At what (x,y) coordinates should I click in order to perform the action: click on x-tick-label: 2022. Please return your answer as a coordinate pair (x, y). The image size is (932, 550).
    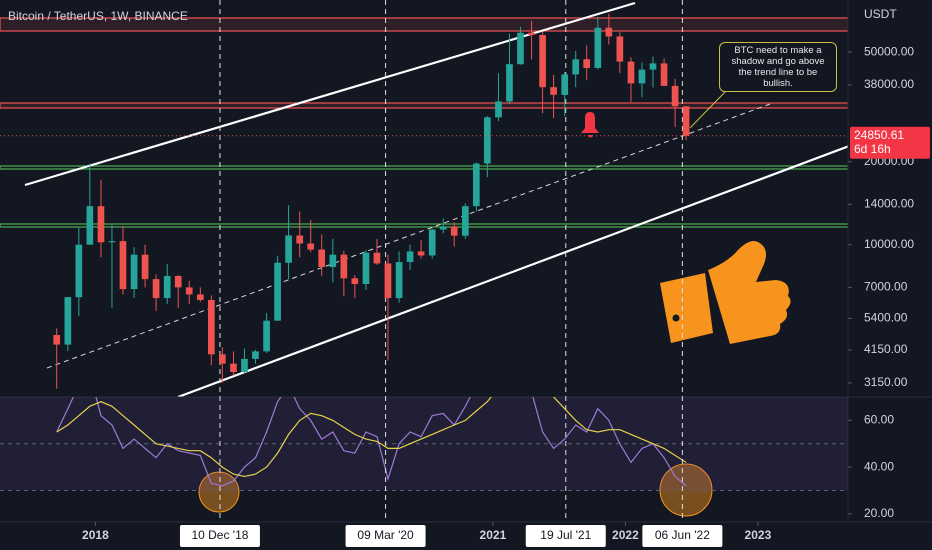
    Looking at the image, I should click on (625, 535).